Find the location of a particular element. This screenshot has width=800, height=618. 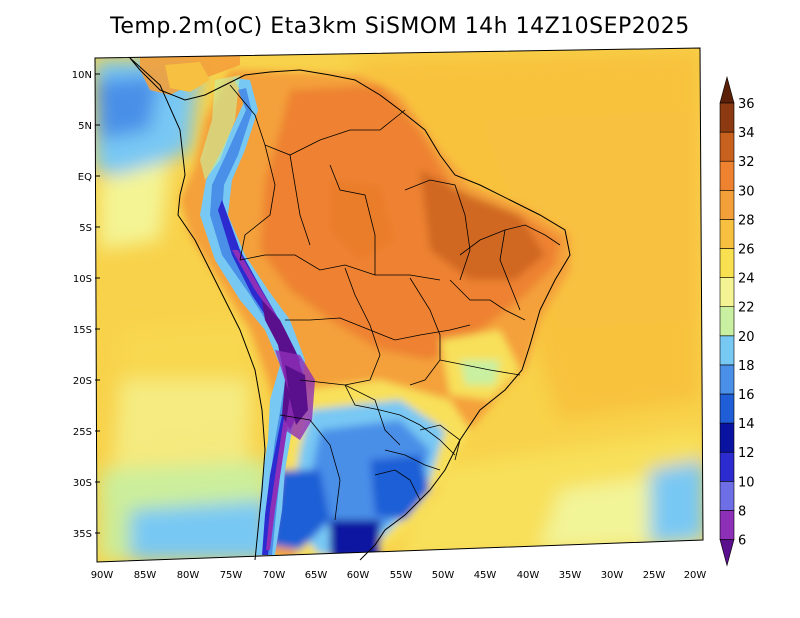

lon-label: 45W is located at coordinates (485, 575).